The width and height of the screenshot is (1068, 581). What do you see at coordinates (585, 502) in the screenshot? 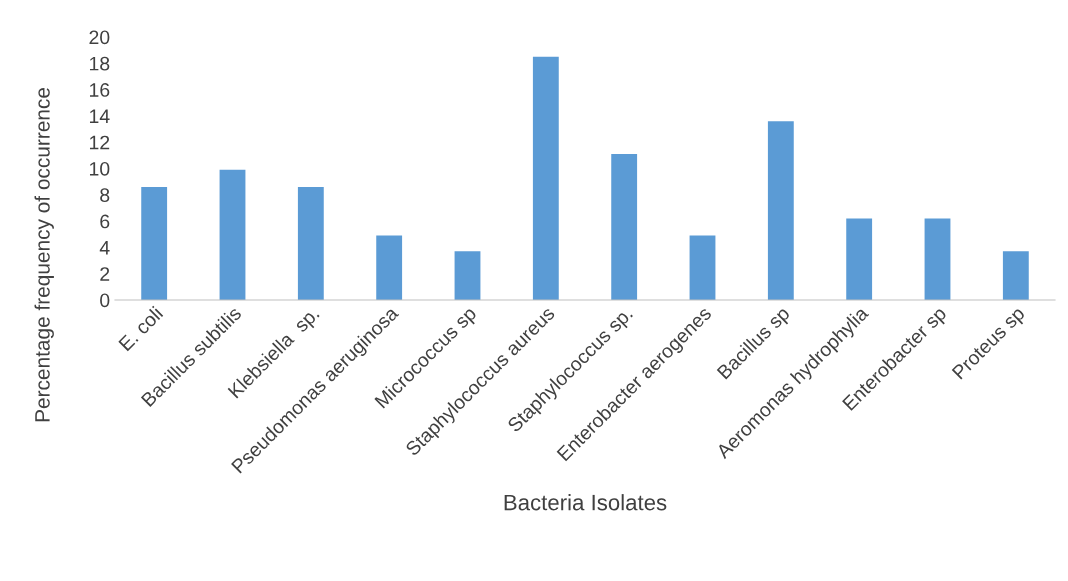
I see `x-axis-title: Bacteria Isolates` at bounding box center [585, 502].